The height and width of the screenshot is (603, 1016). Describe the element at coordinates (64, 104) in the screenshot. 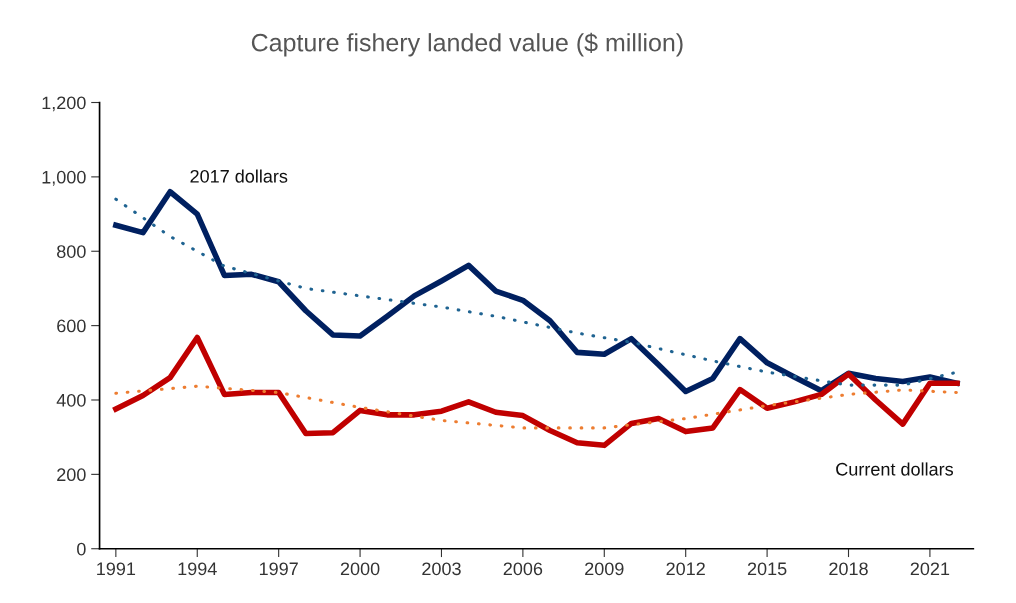

I see `y-tick-label: 1,200` at that location.